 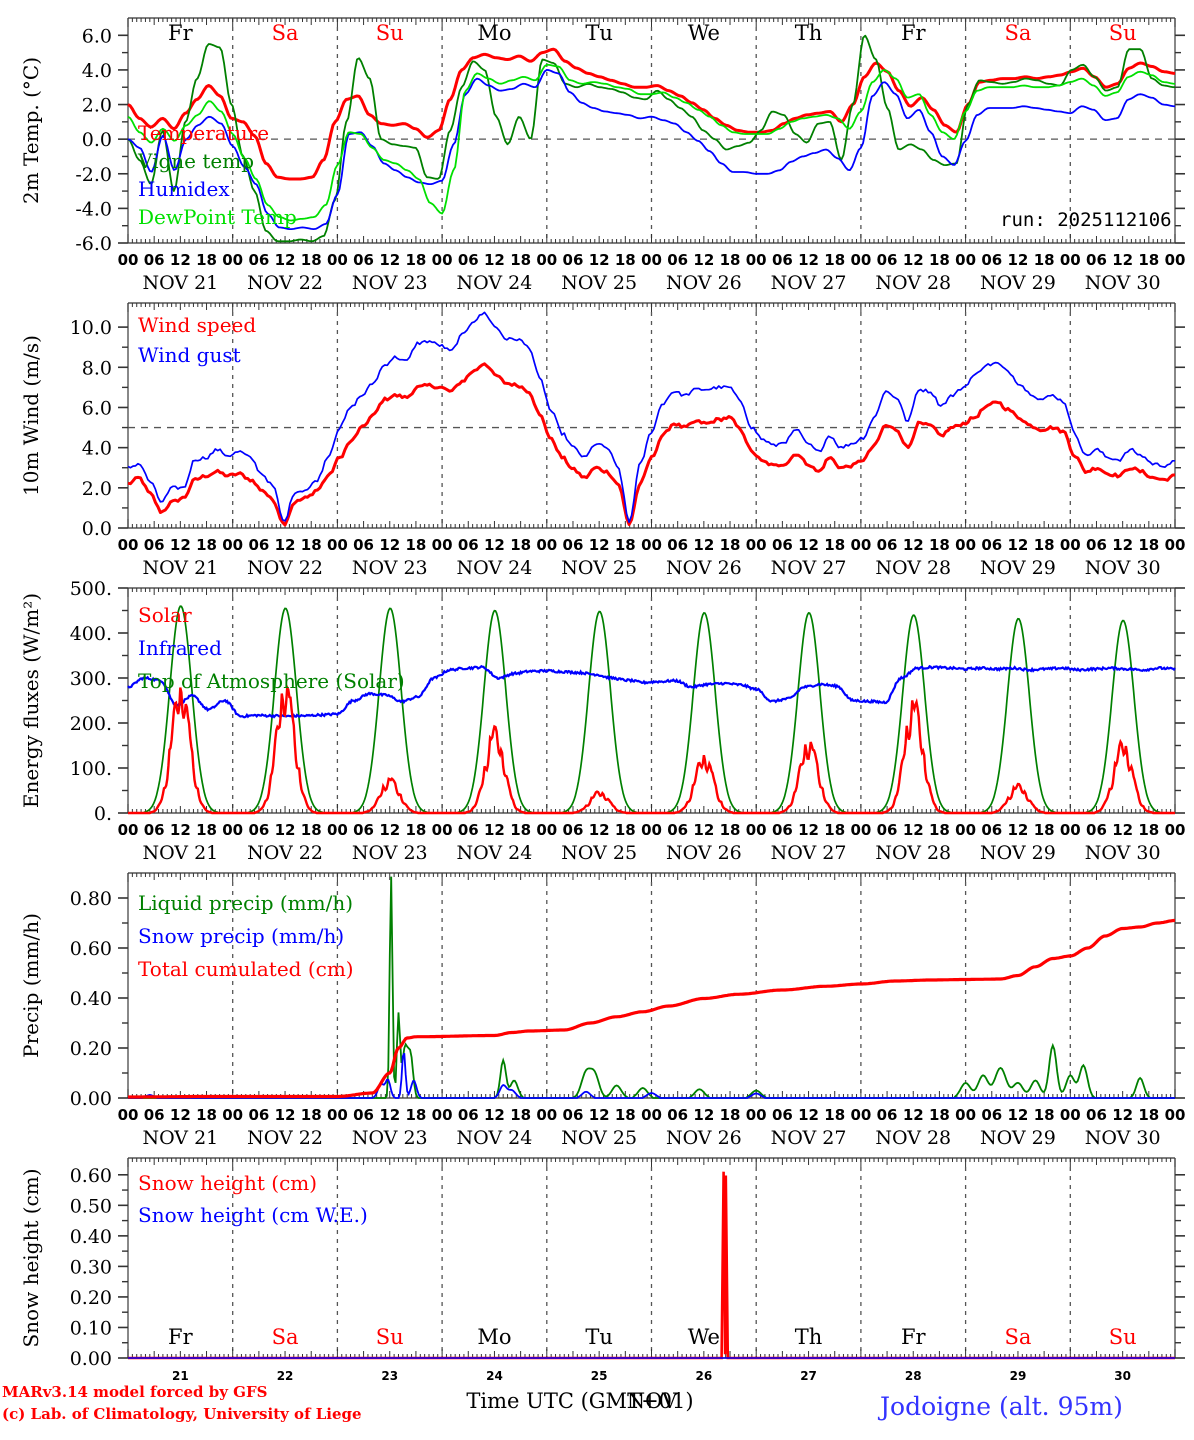 What do you see at coordinates (390, 33) in the screenshot?
I see `day-label-2: Su` at bounding box center [390, 33].